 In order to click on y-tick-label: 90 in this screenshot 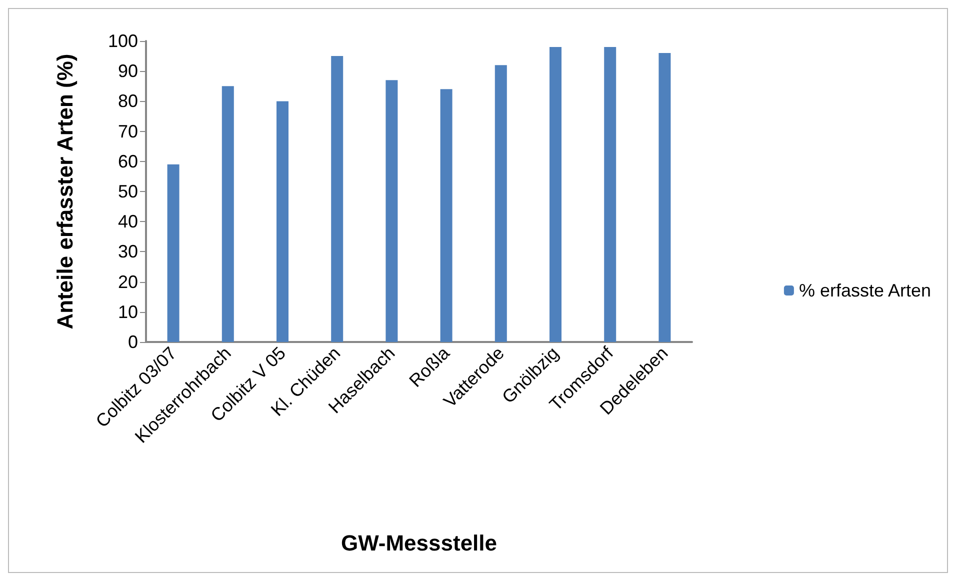, I will do `click(128, 71)`.